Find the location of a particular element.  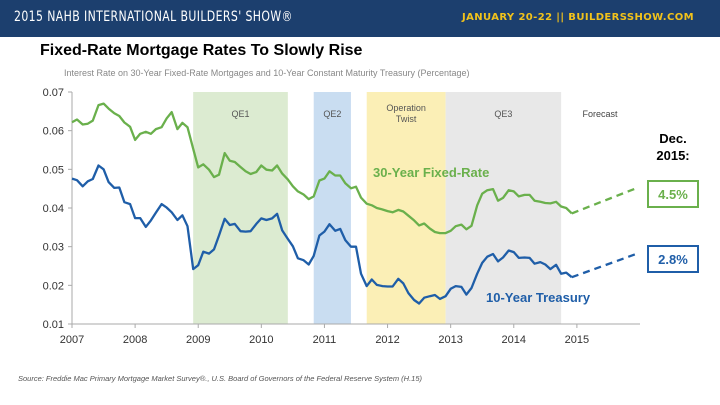

forecast-line-10-year-treasury is located at coordinates (603, 266).